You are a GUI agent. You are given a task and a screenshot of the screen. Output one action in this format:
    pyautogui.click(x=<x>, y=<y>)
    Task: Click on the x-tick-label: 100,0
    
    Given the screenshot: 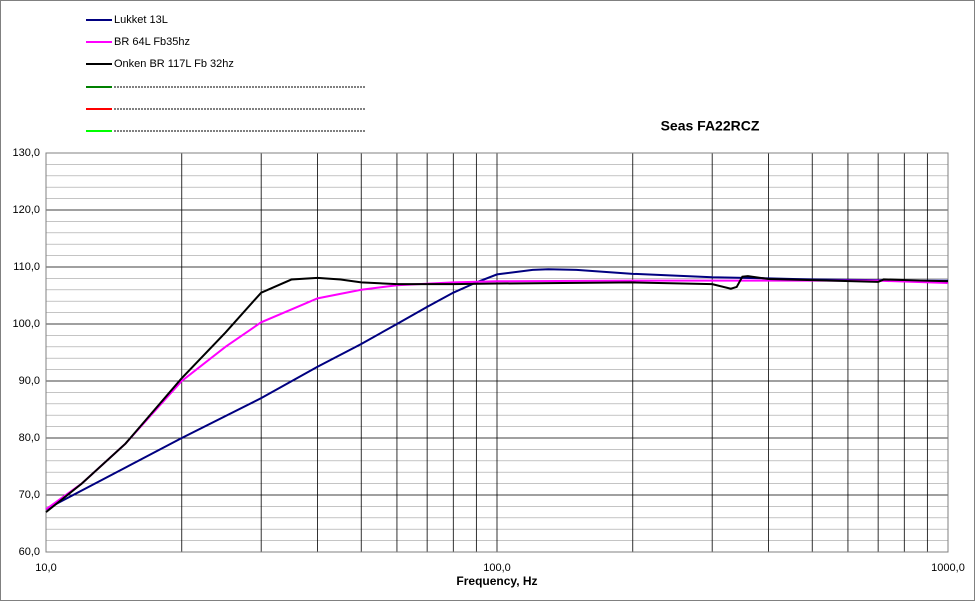 What is the action you would take?
    pyautogui.click(x=497, y=568)
    